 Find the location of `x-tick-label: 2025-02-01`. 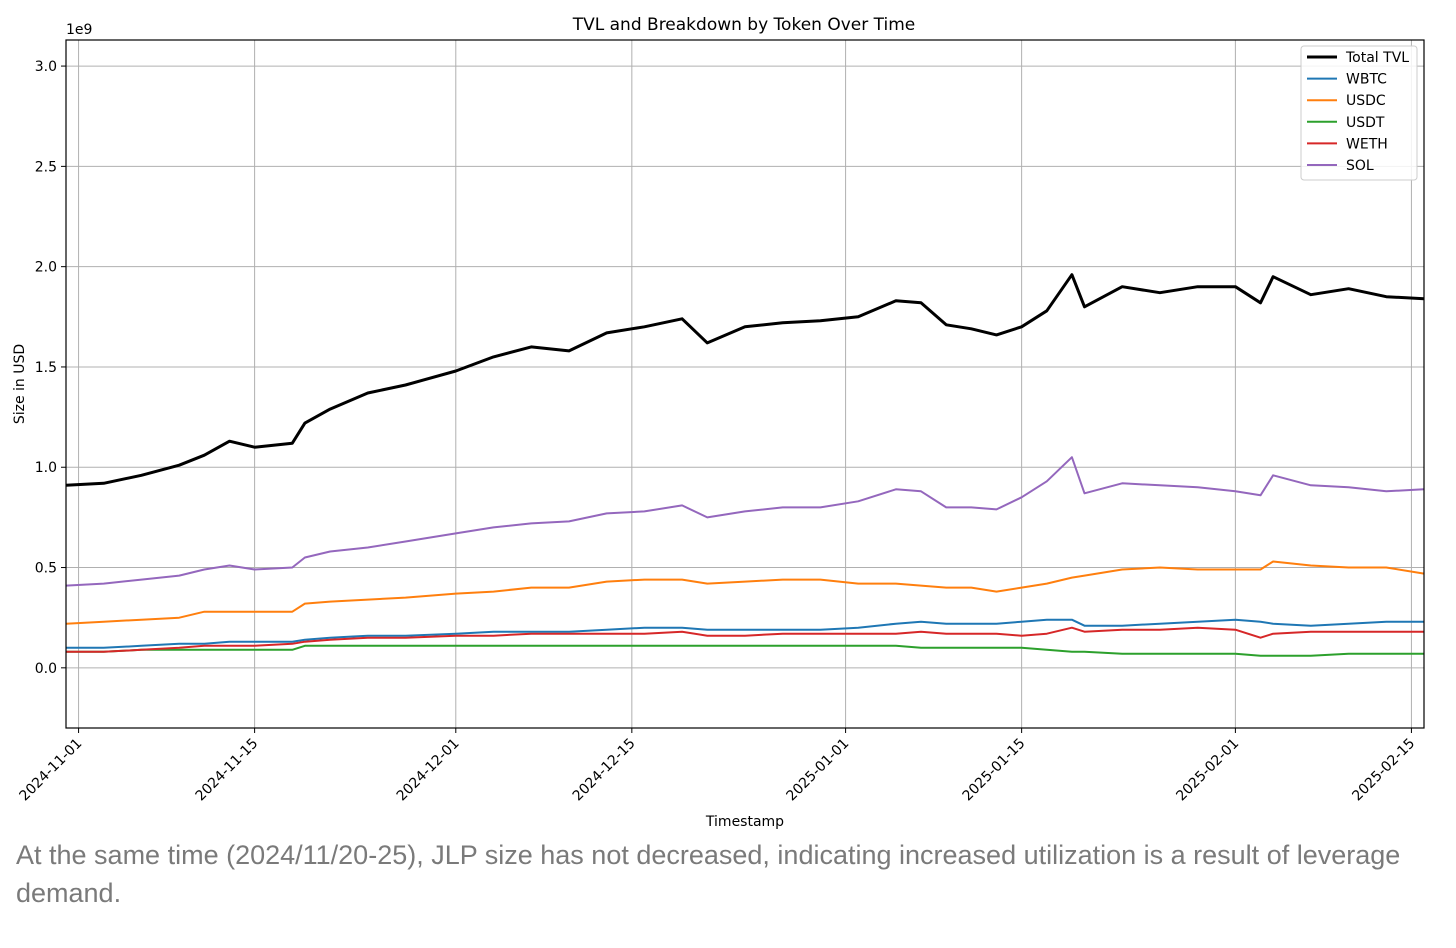

x-tick-label: 2025-02-01 is located at coordinates (1207, 770).